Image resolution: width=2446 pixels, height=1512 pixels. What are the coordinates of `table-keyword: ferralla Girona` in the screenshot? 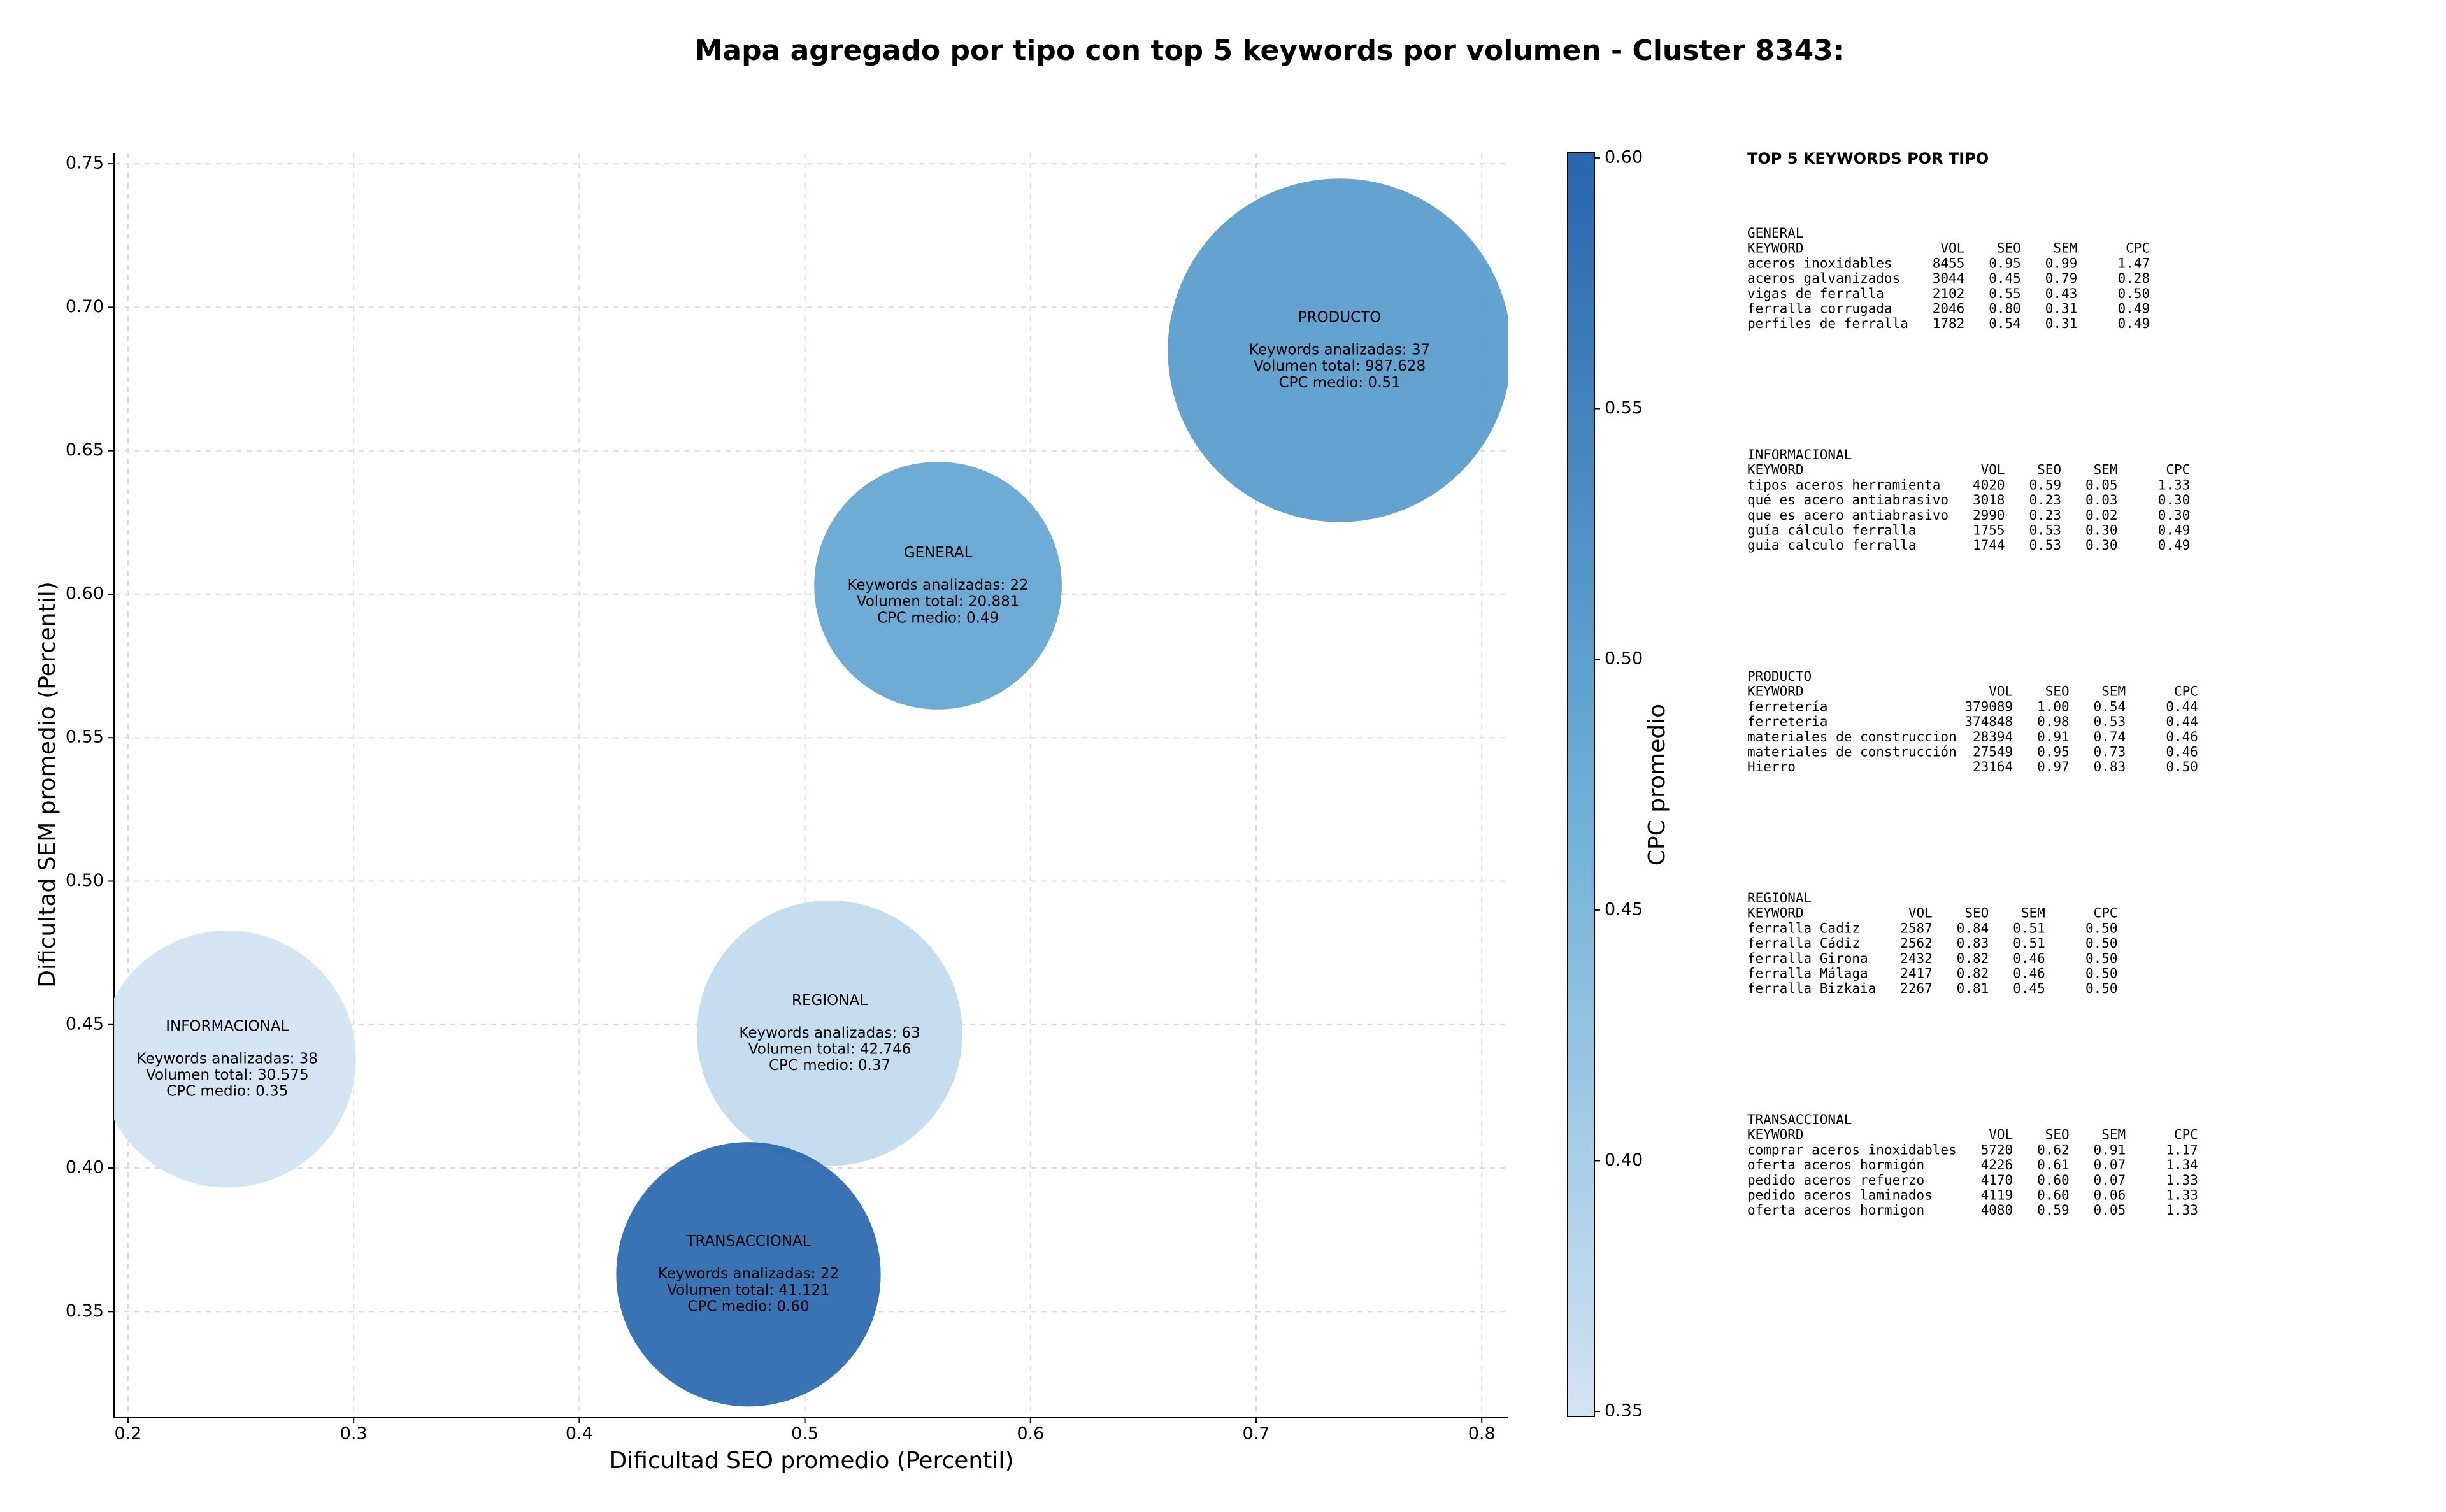 It's located at (1807, 958).